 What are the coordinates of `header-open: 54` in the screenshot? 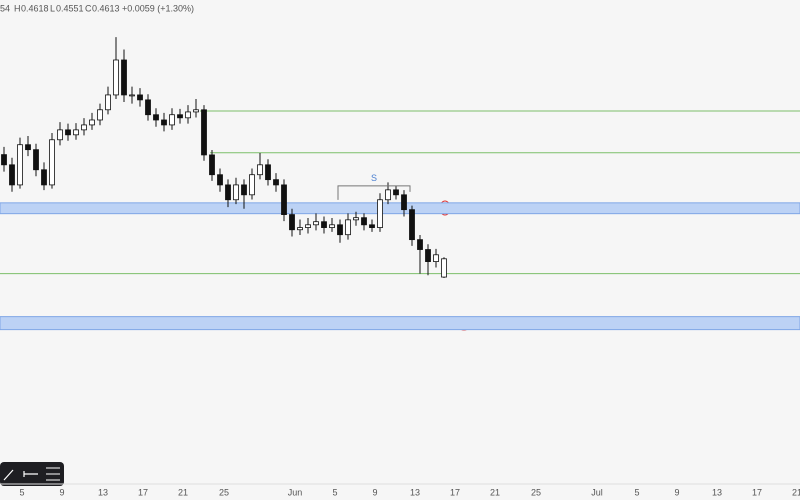 It's located at (5, 8).